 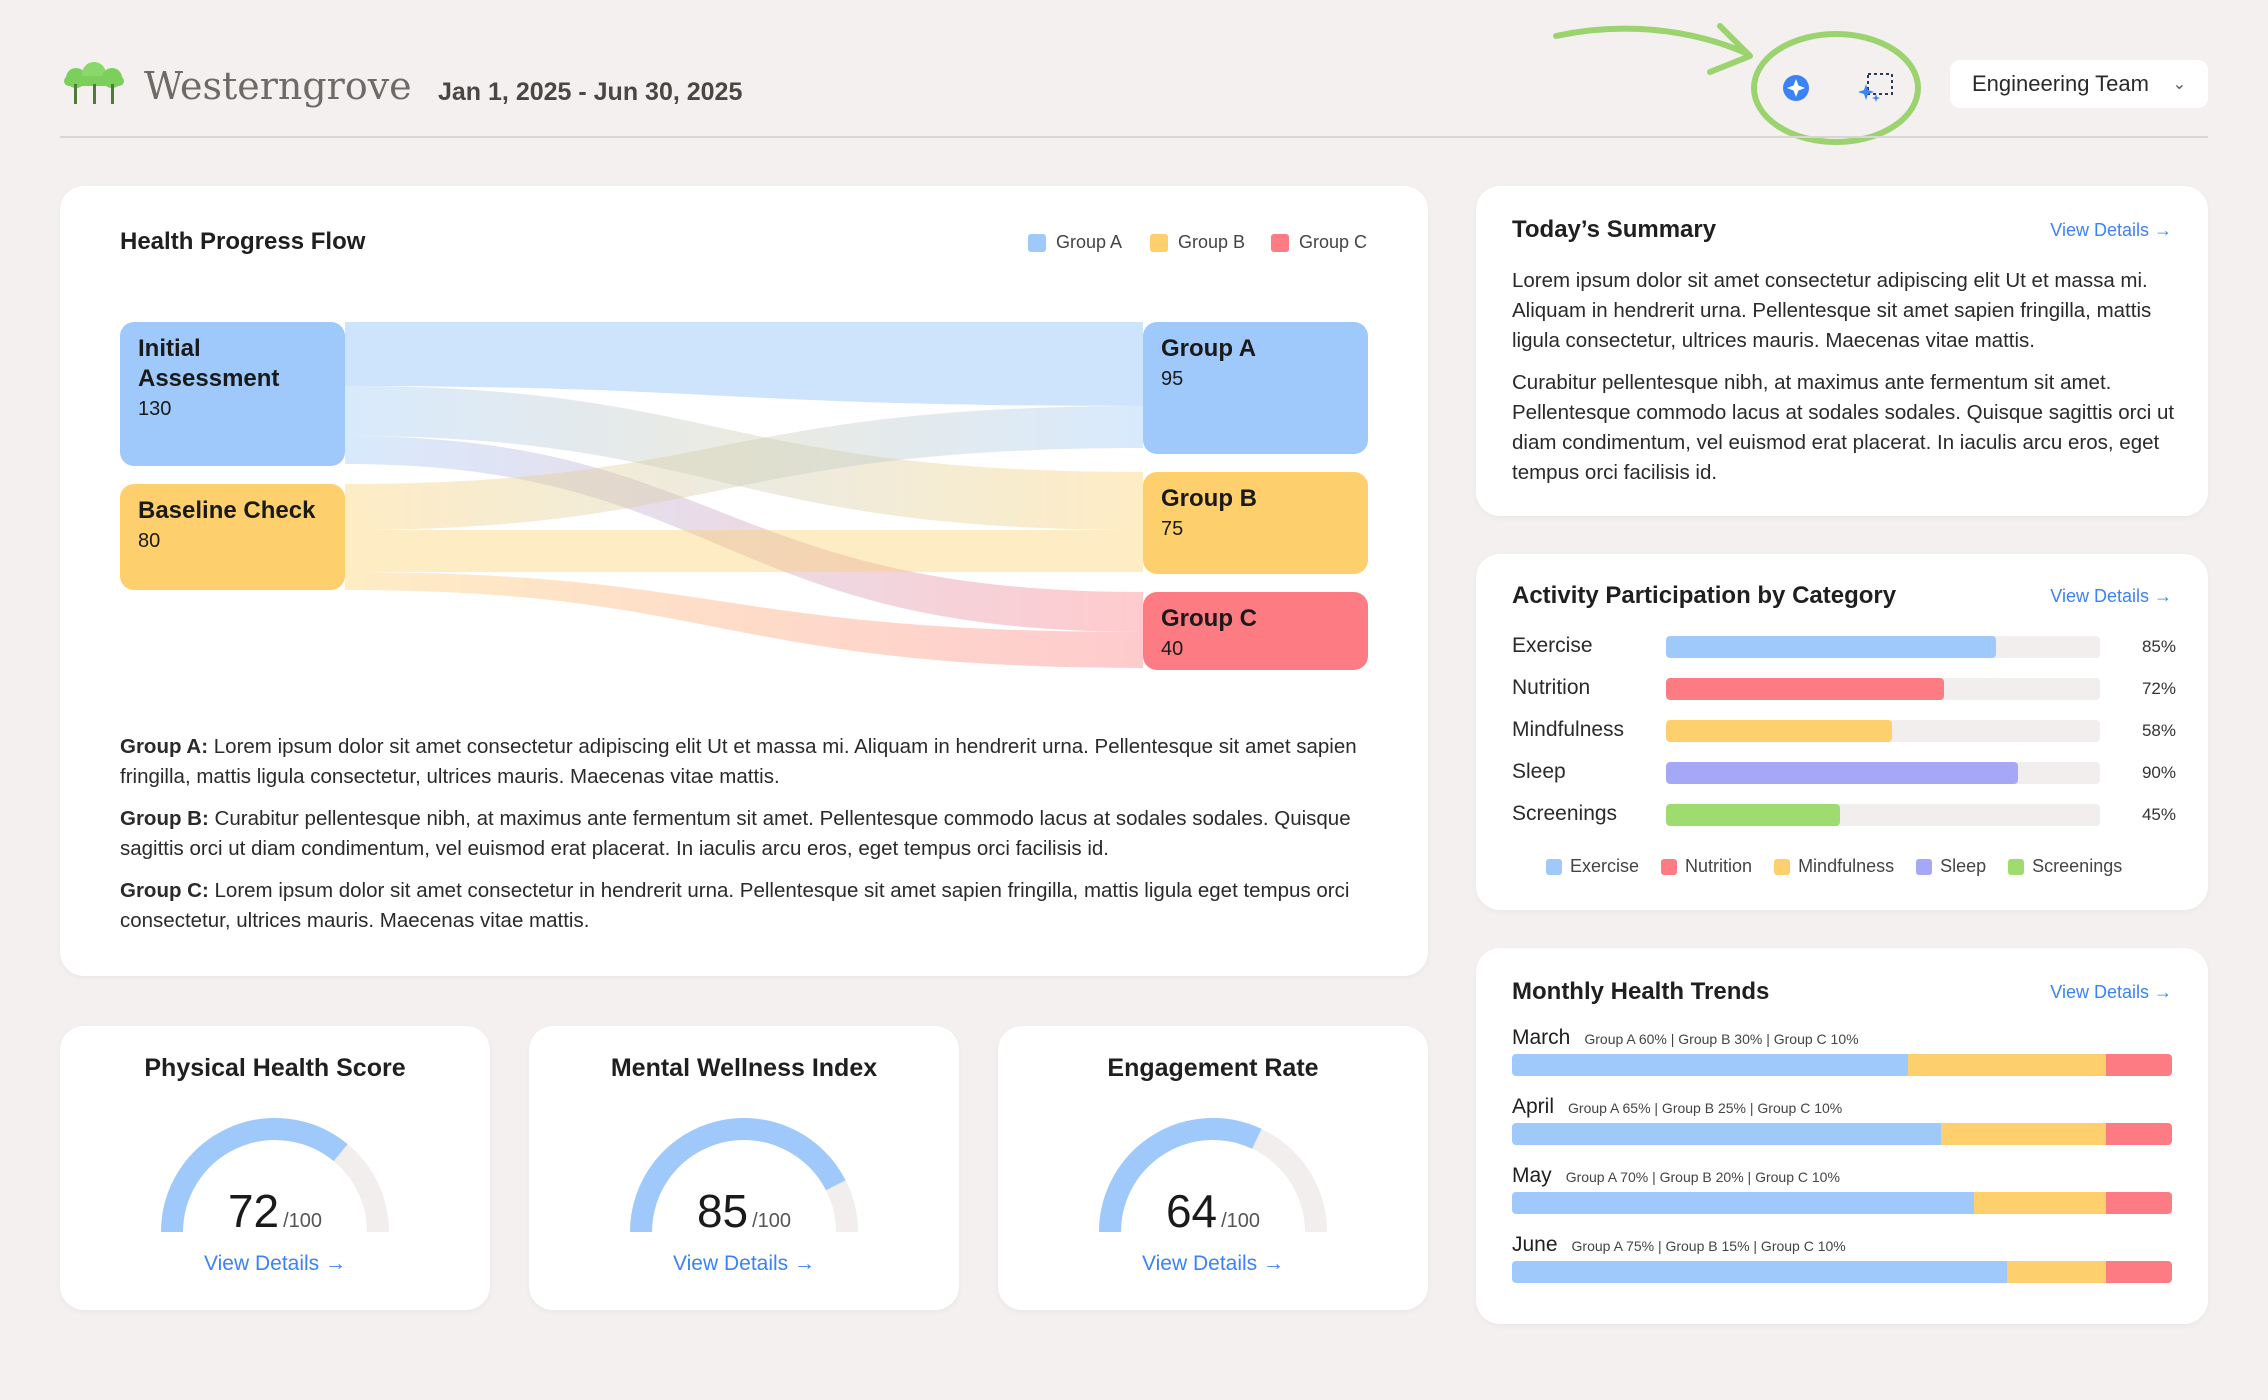 What do you see at coordinates (2111, 992) in the screenshot?
I see `trends-view-details-link: View Details →` at bounding box center [2111, 992].